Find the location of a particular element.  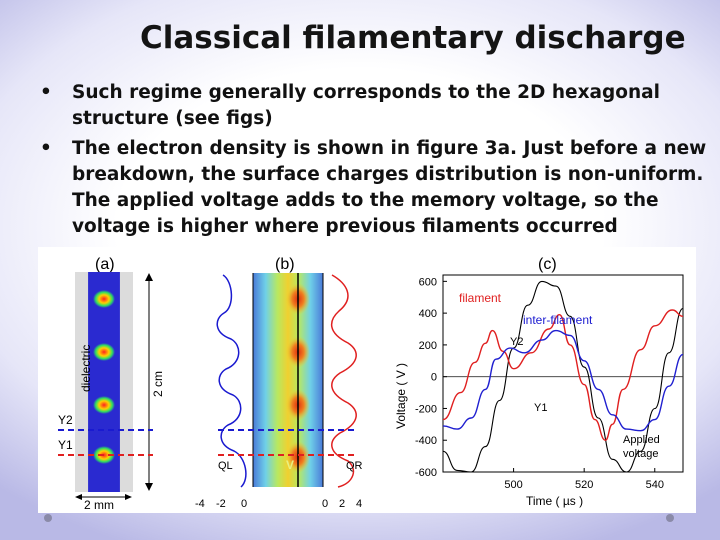

y-tick-label: -200 is located at coordinates (426, 409).